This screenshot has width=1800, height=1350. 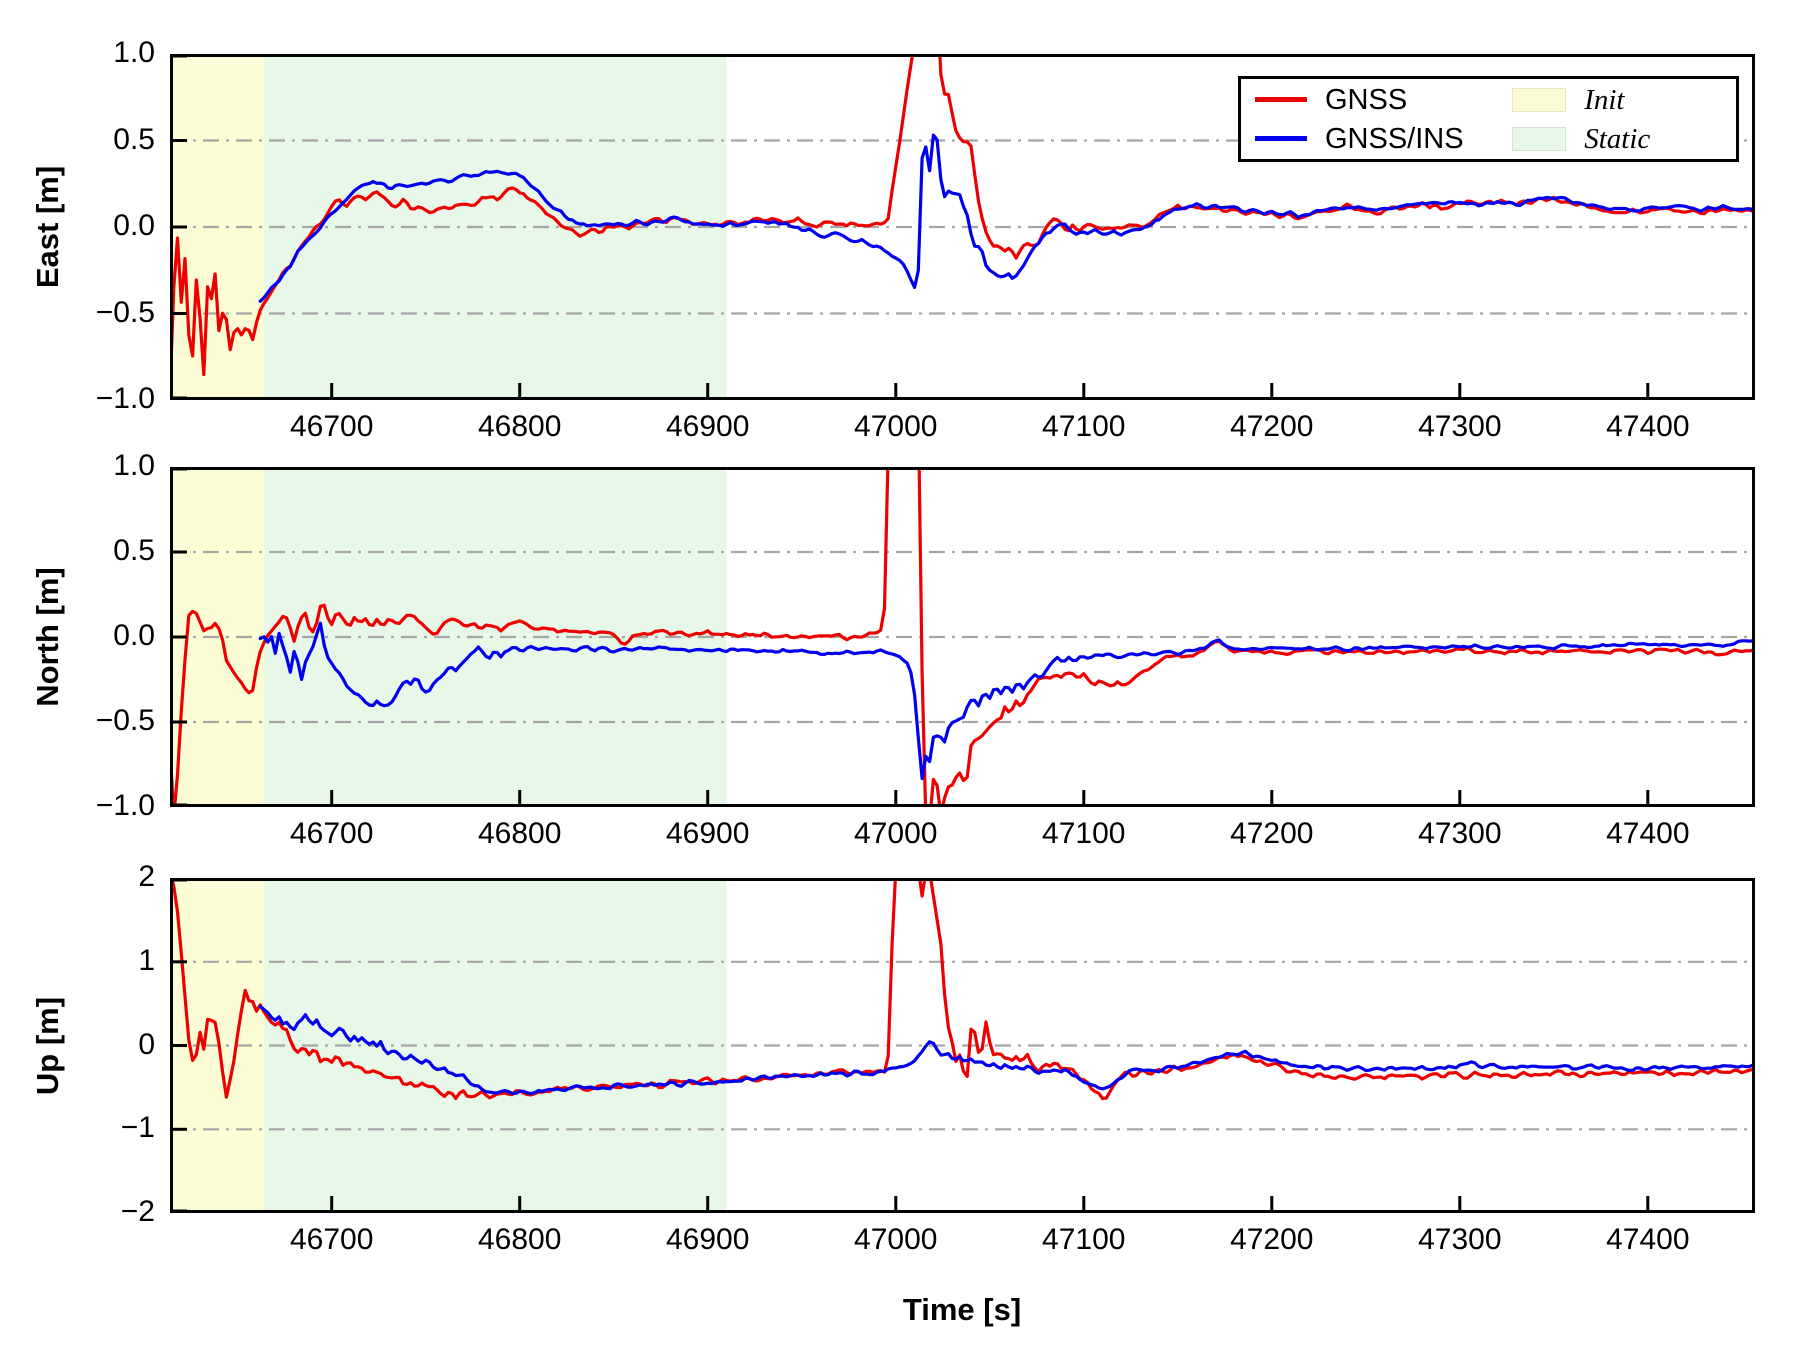 I want to click on legend-label-static: Static, so click(x=1617, y=138).